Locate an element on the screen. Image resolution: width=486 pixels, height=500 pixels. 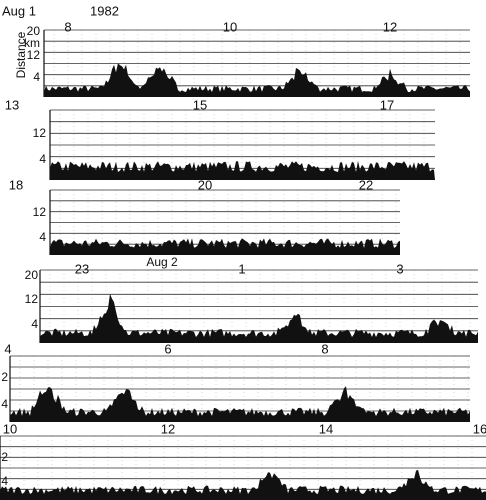
hour-label: 4 is located at coordinates (7, 348).